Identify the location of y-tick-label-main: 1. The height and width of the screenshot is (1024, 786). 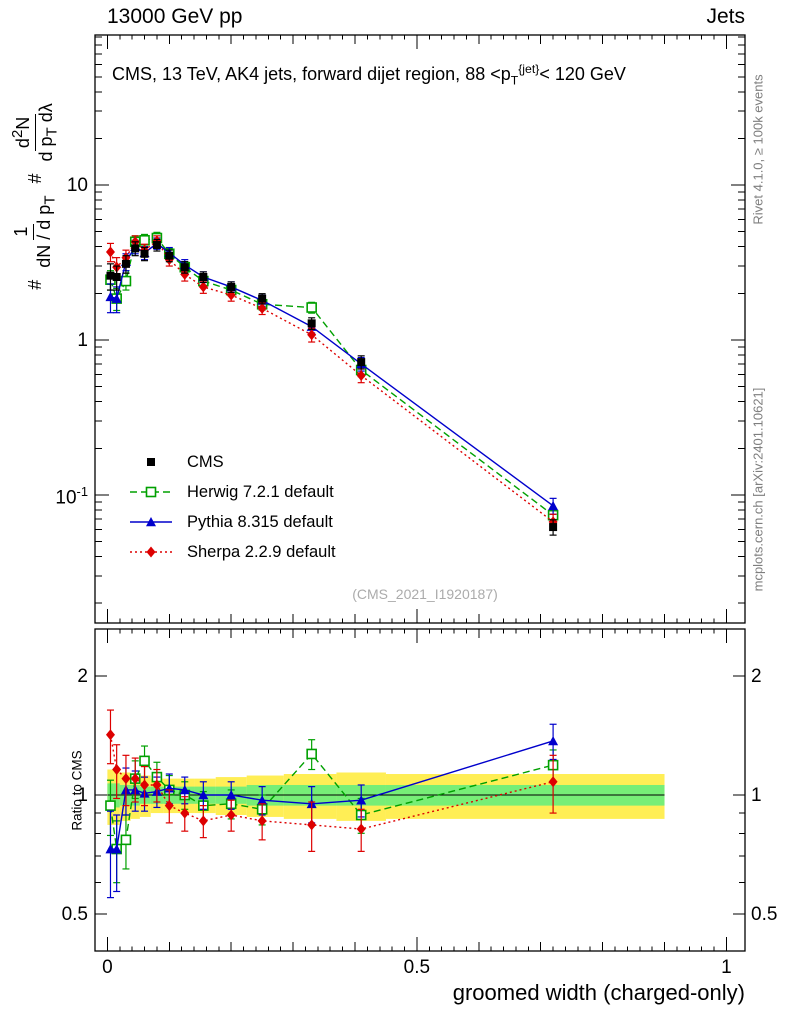
(82, 340).